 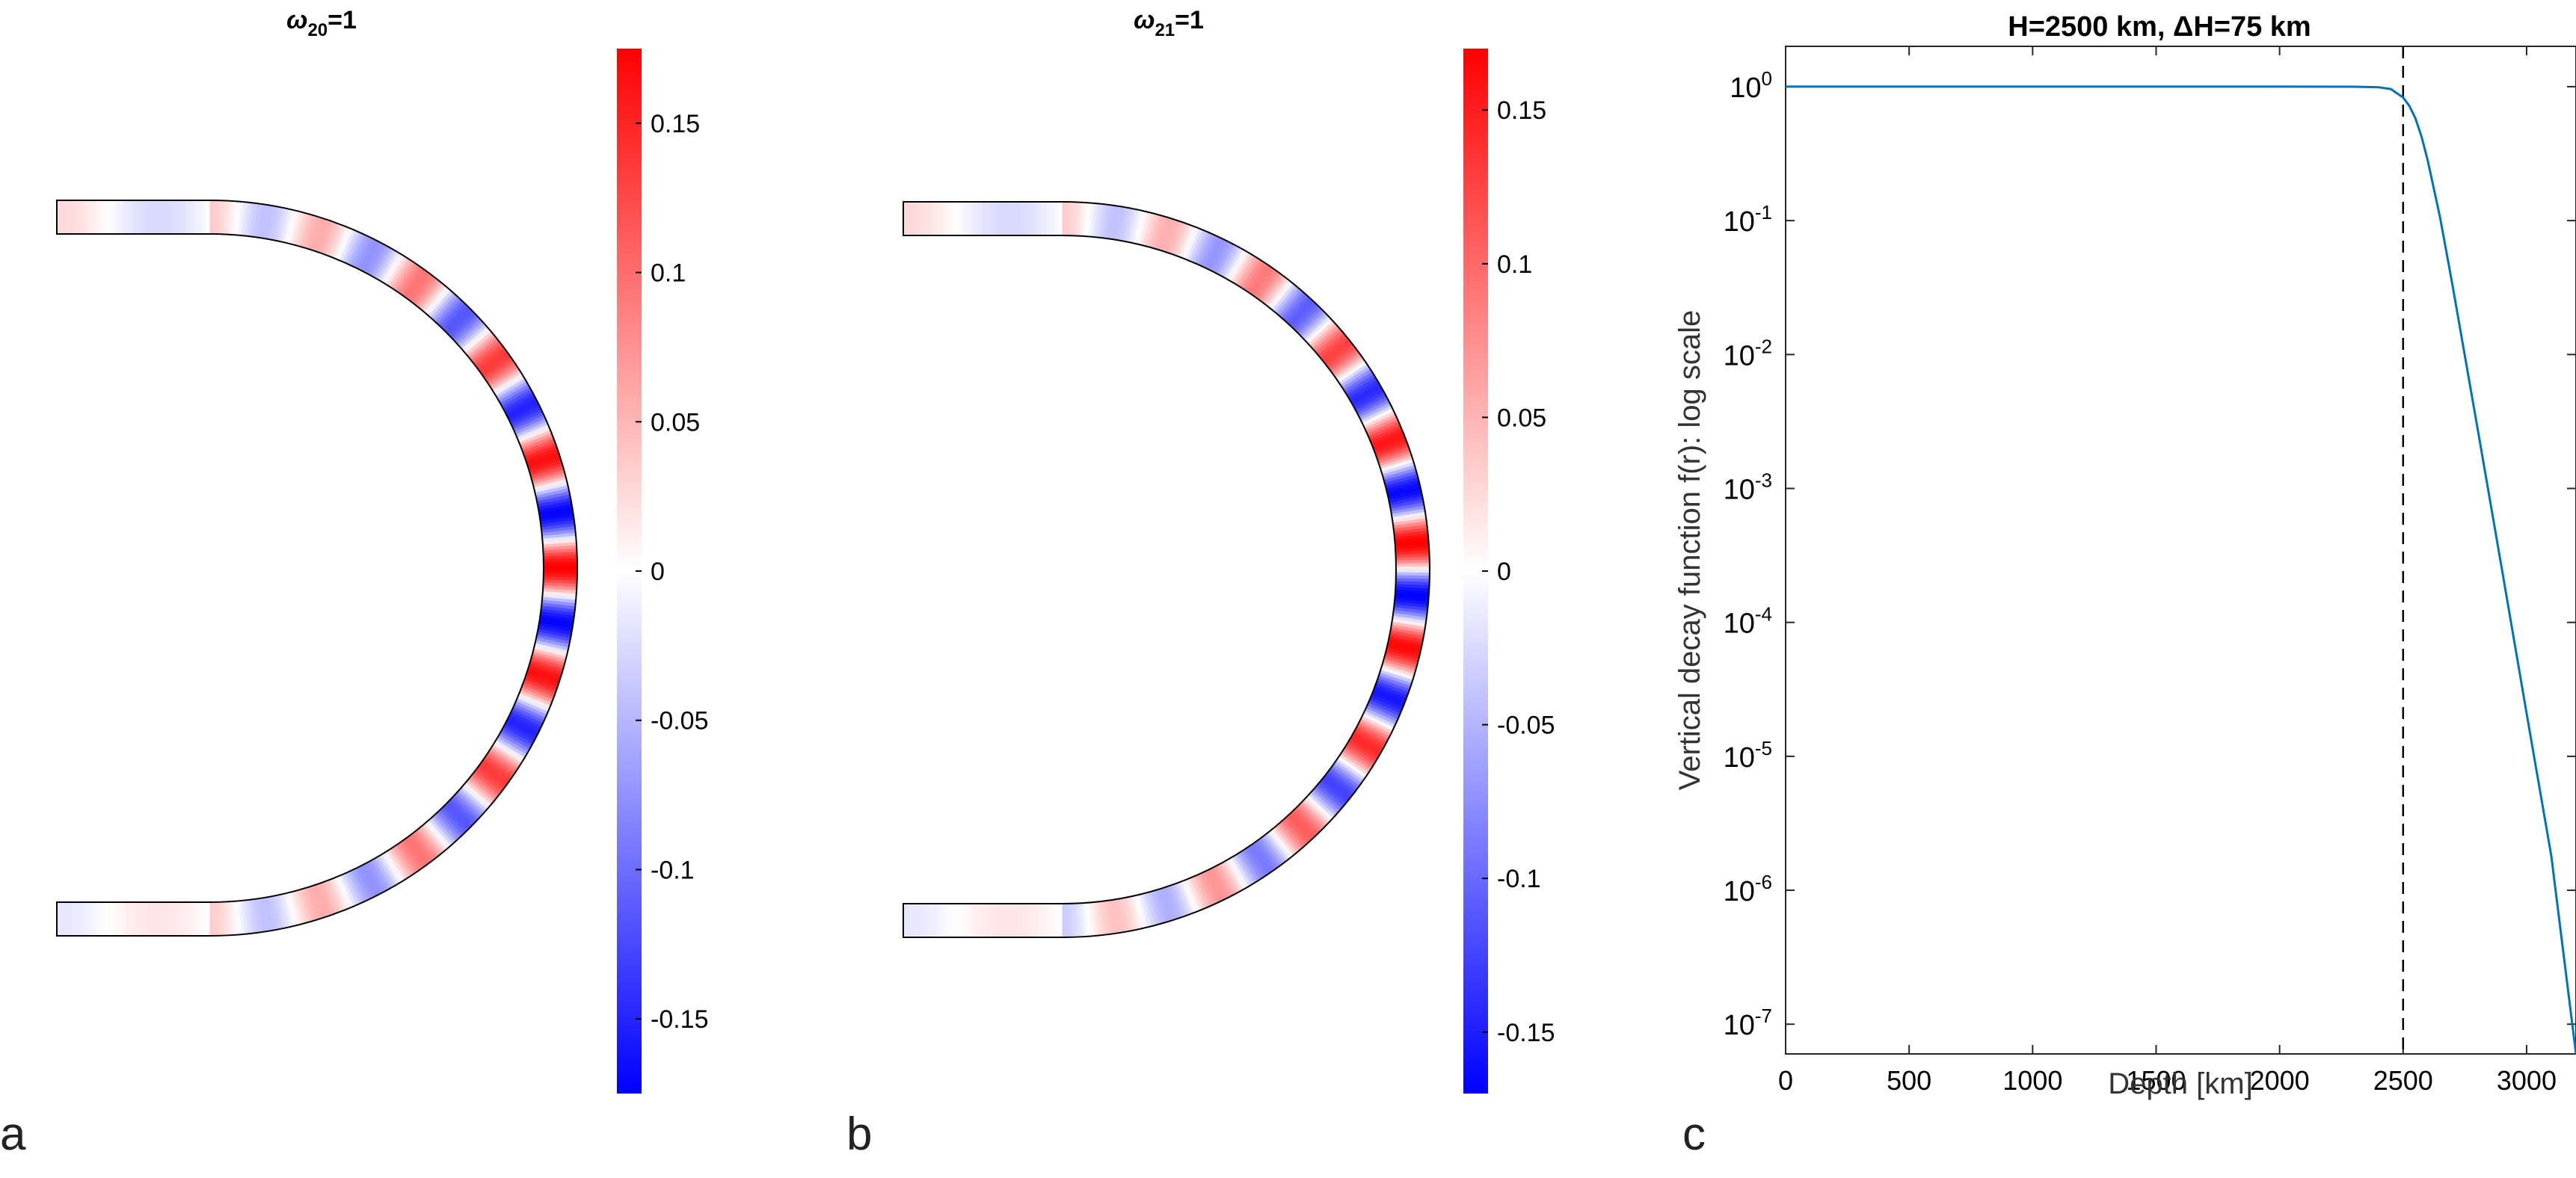 I want to click on y-tick-label: 10⁻⁴, so click(x=1748, y=622).